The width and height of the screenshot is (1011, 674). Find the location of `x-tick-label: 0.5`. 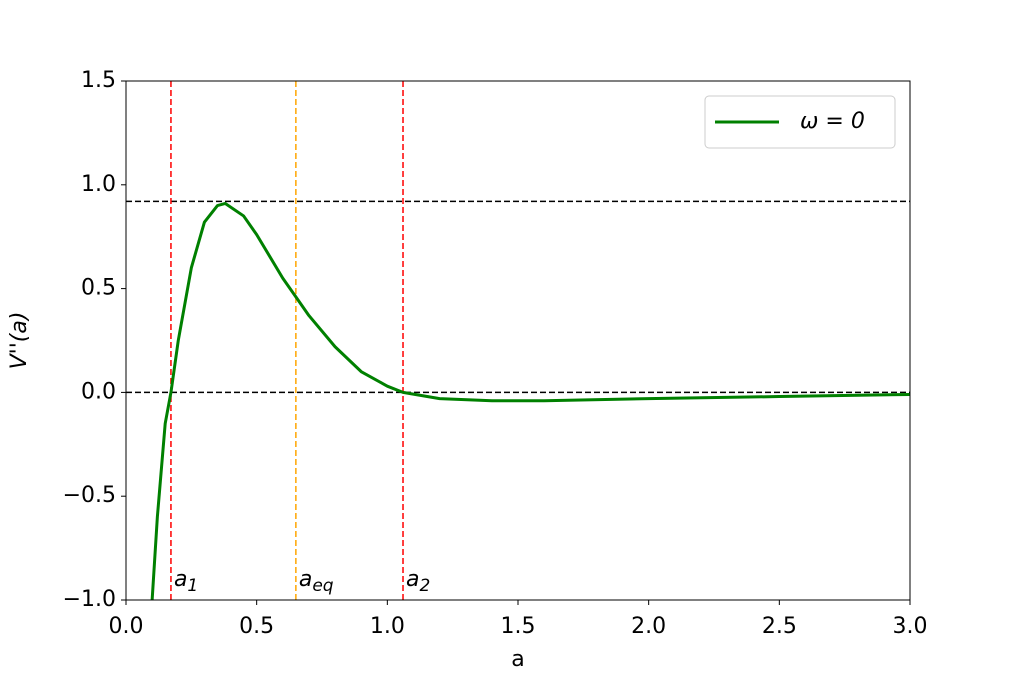

x-tick-label: 0.5 is located at coordinates (256, 626).